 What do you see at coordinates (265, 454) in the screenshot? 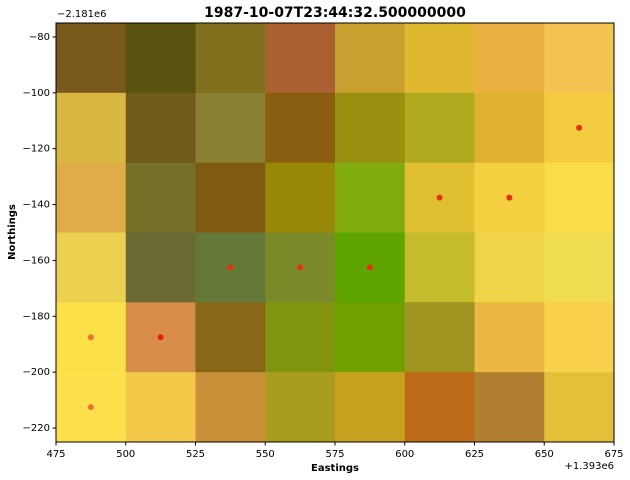
I see `x-tick-label: 550` at bounding box center [265, 454].